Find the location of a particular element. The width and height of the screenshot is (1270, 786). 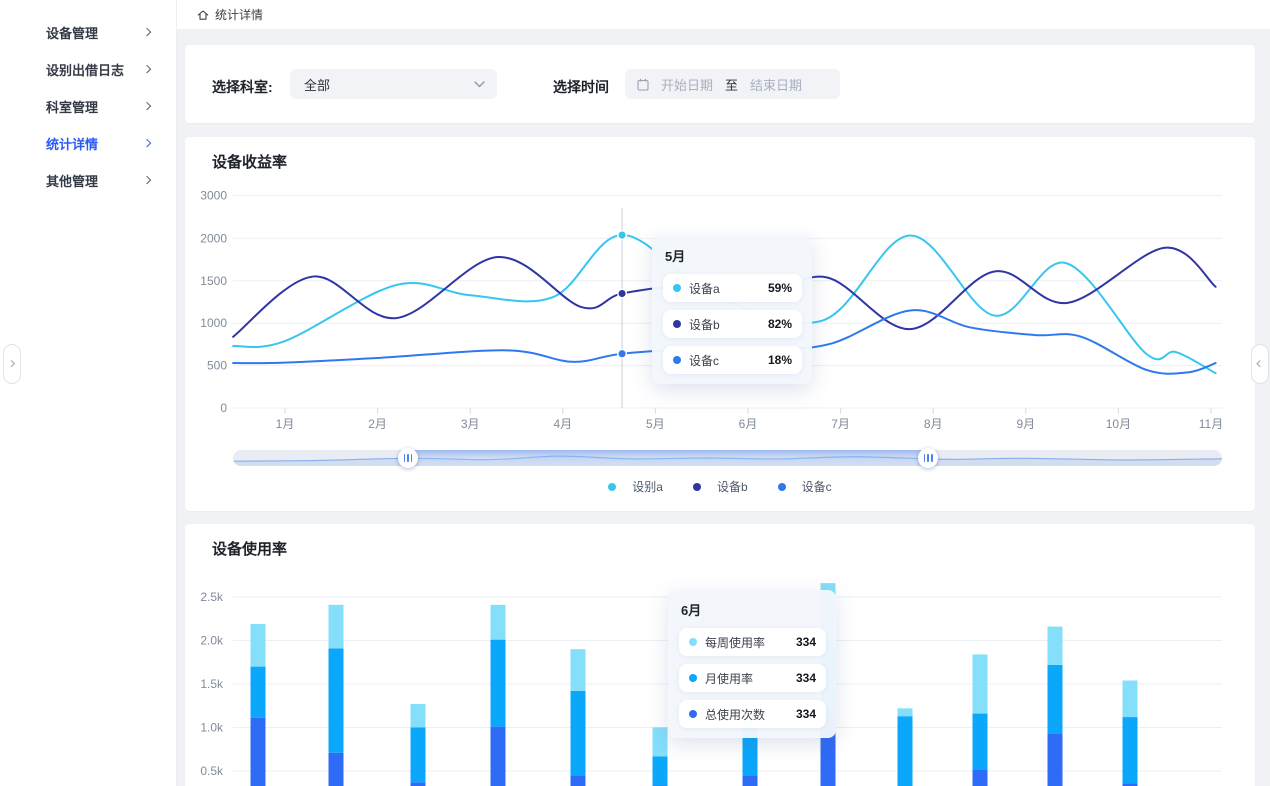

x-axis-label: 11月 is located at coordinates (1211, 424).